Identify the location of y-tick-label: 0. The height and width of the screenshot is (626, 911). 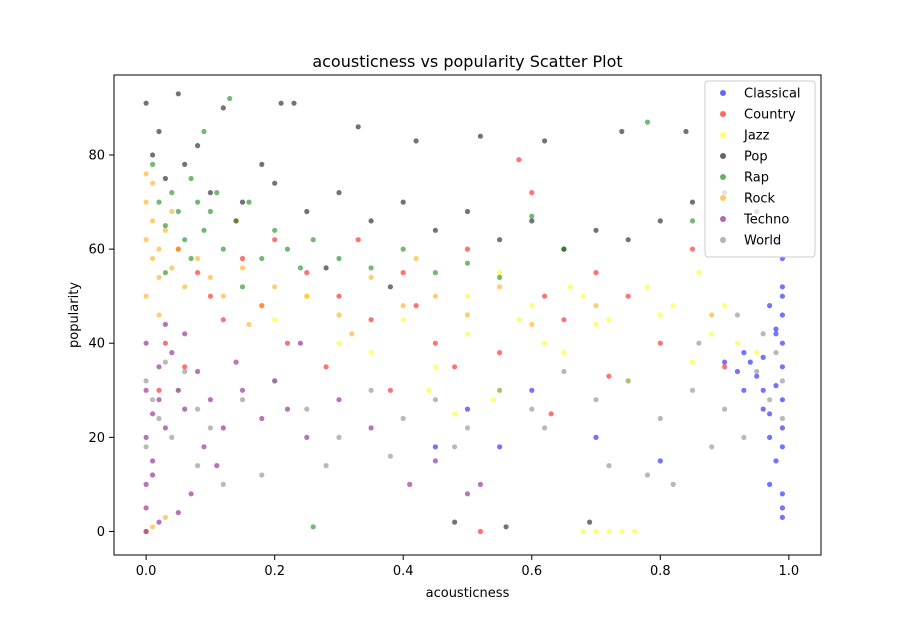
(101, 532).